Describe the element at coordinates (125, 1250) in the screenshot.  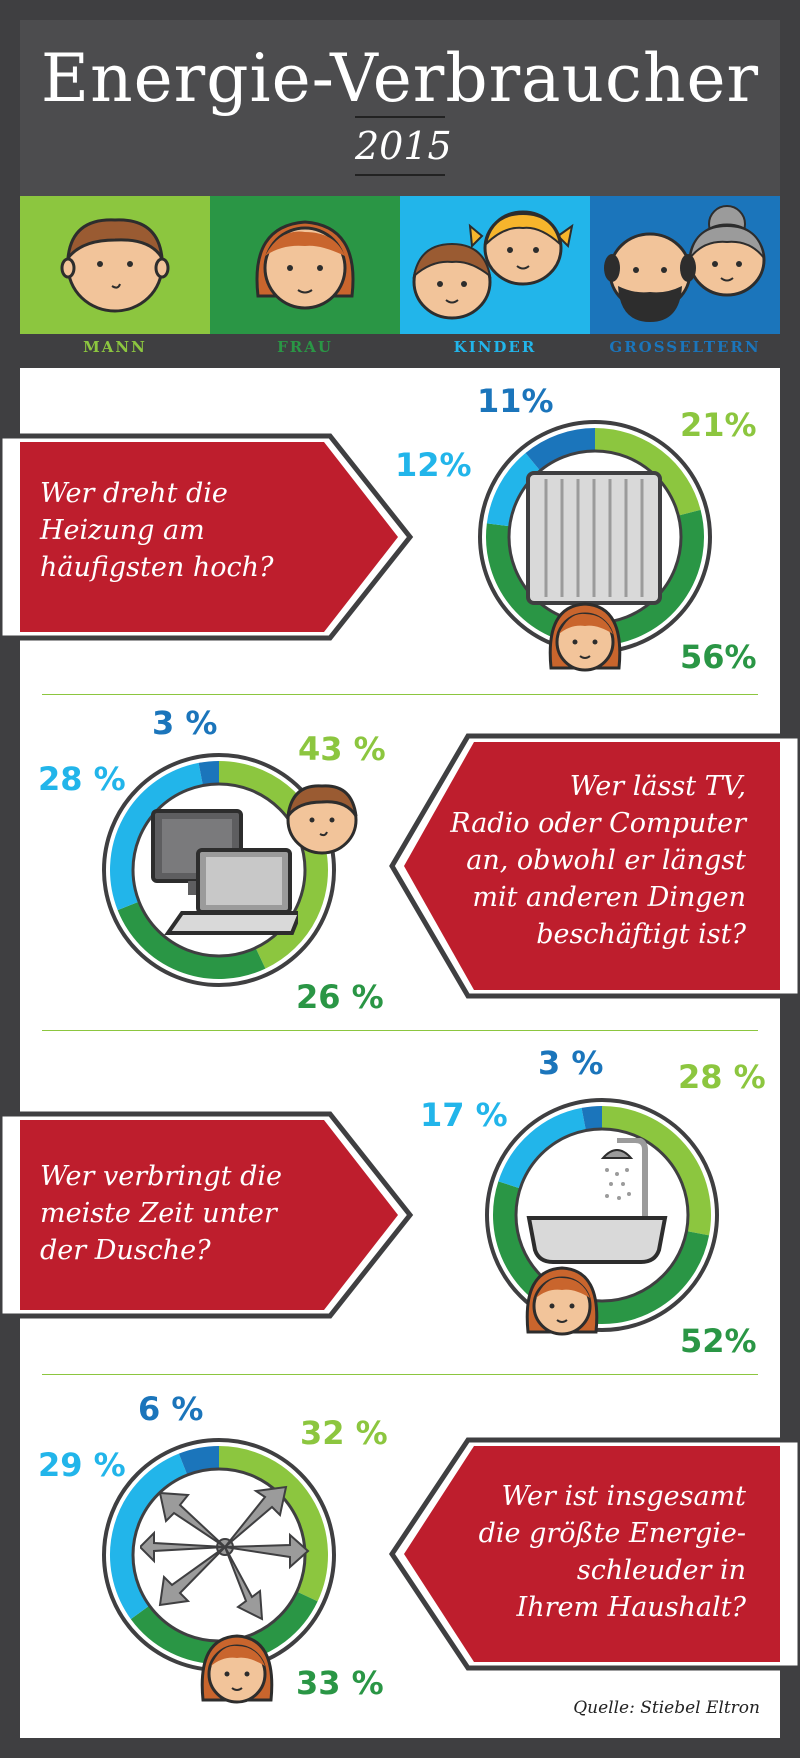
I see `question-line: der Dusche?` at that location.